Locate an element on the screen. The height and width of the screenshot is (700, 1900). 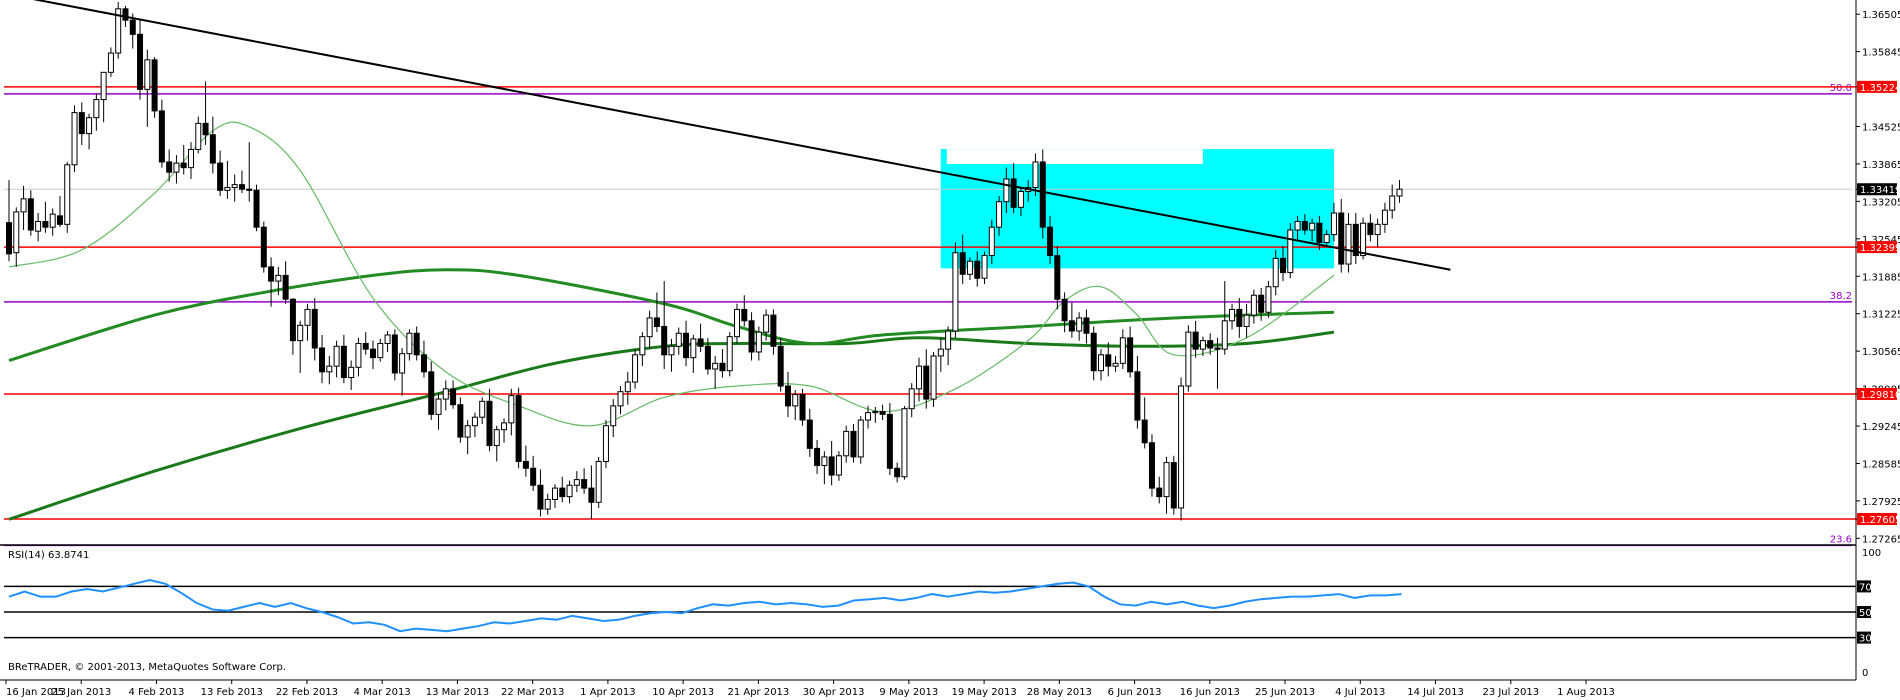
price-tag-label: 1.35224 is located at coordinates (1880, 88).